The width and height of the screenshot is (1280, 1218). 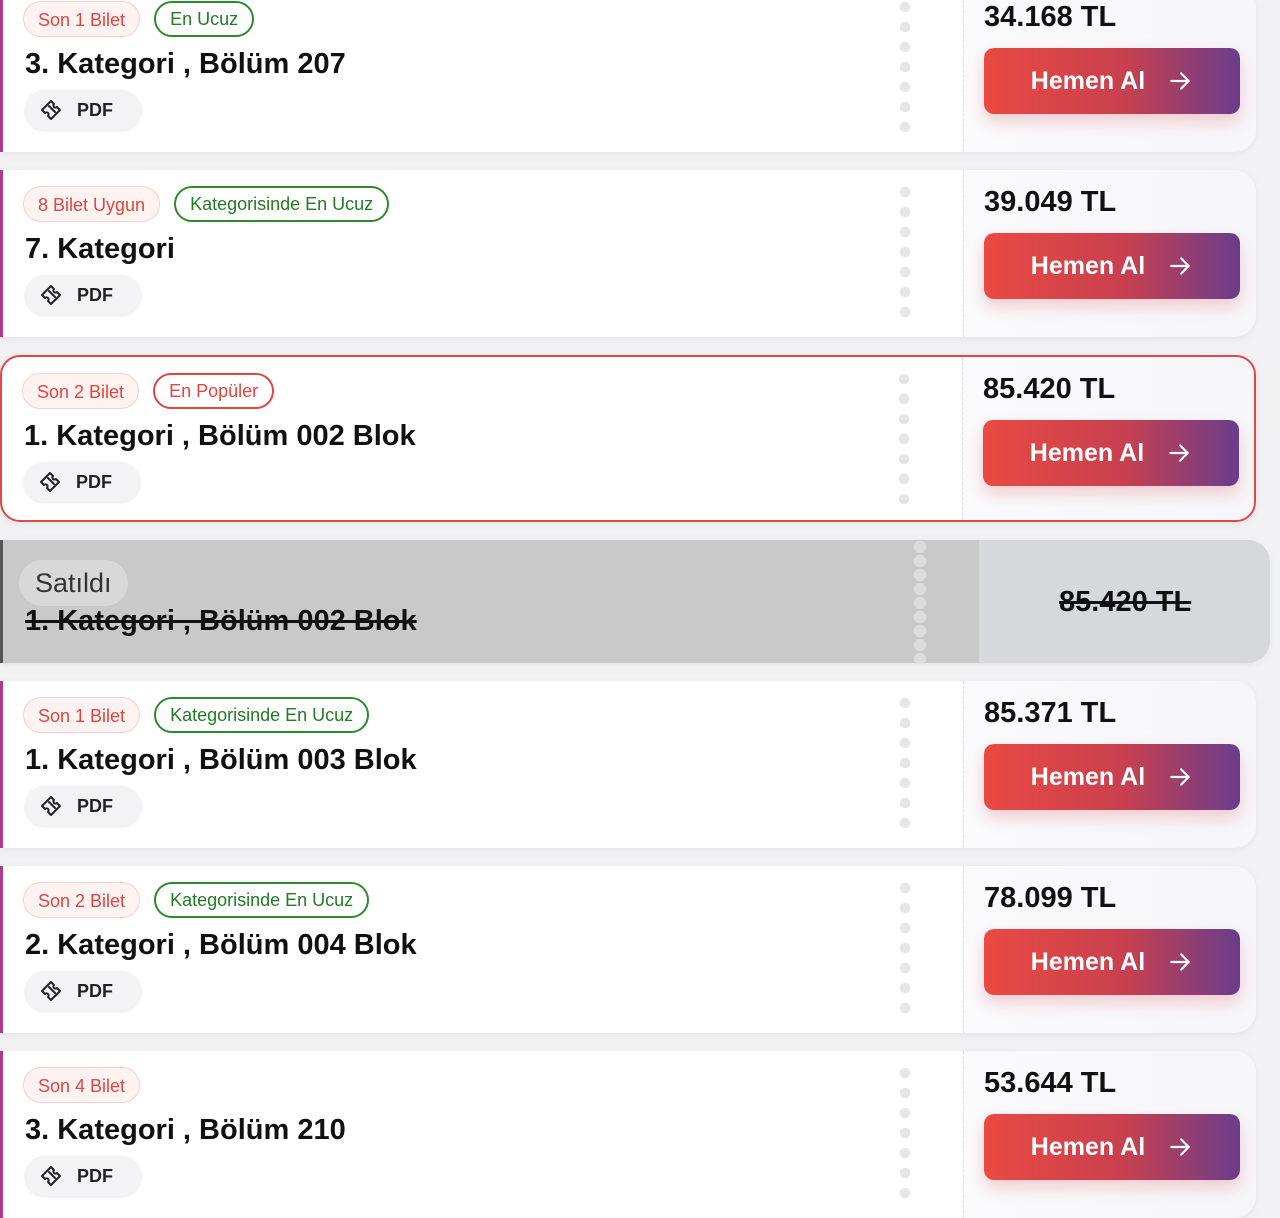 I want to click on ticket-price-panel: 53.644 TL Hemen Al, so click(x=1109, y=1134).